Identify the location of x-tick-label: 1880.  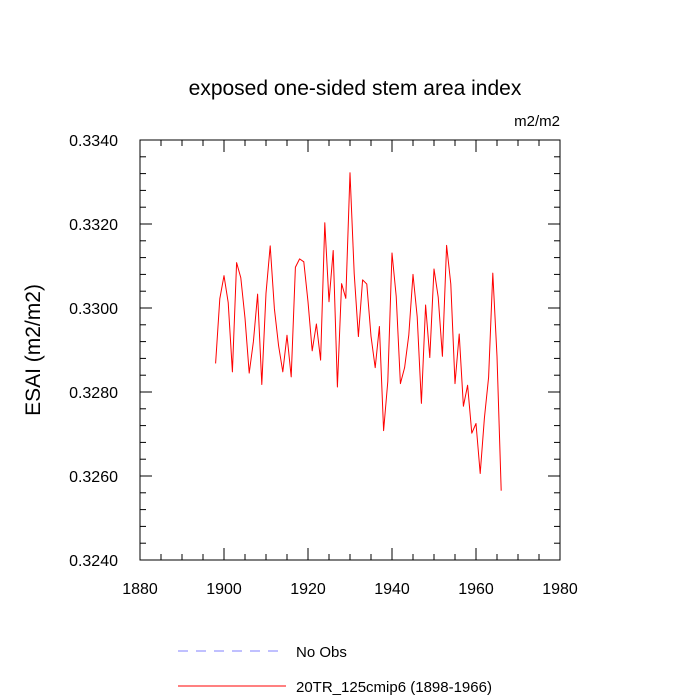
(140, 589).